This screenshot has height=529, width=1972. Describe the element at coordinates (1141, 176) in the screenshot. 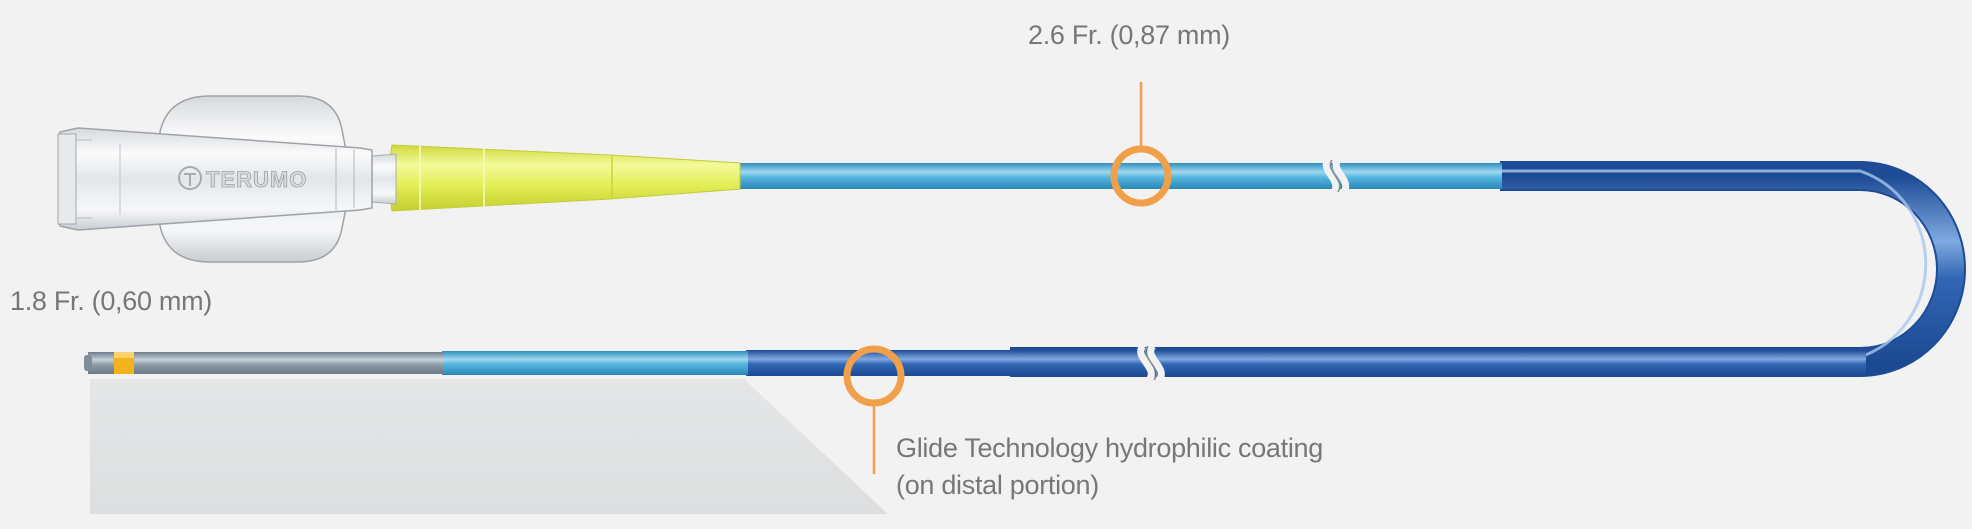

I see `callout-circle-top` at that location.